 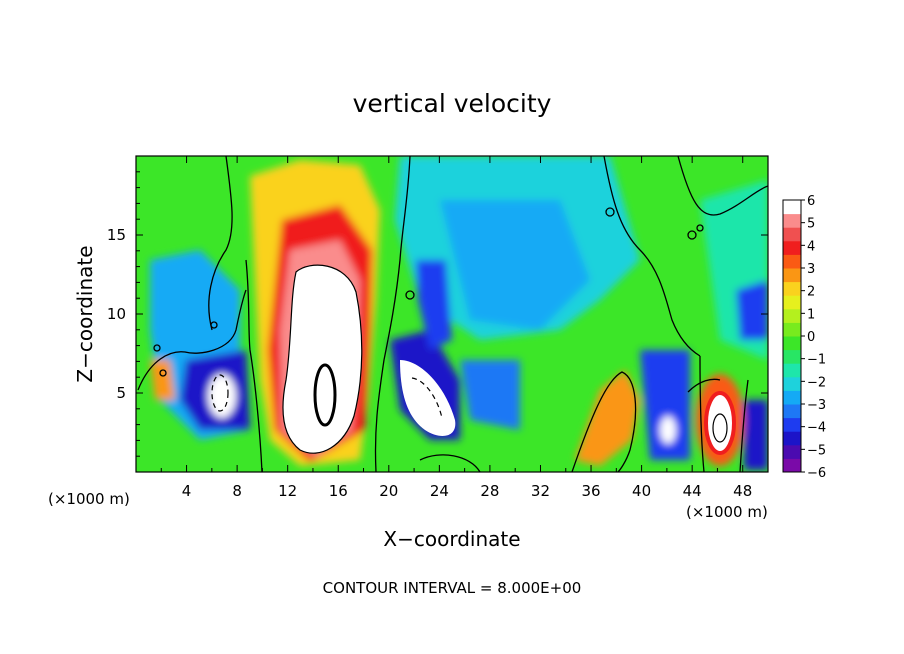 What do you see at coordinates (121, 393) in the screenshot?
I see `y-tick-label: 5` at bounding box center [121, 393].